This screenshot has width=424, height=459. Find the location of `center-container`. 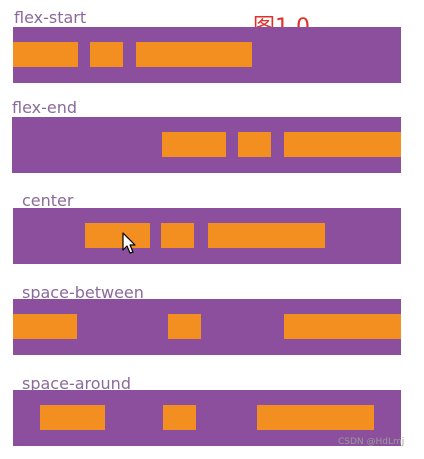

center-container is located at coordinates (207, 236).